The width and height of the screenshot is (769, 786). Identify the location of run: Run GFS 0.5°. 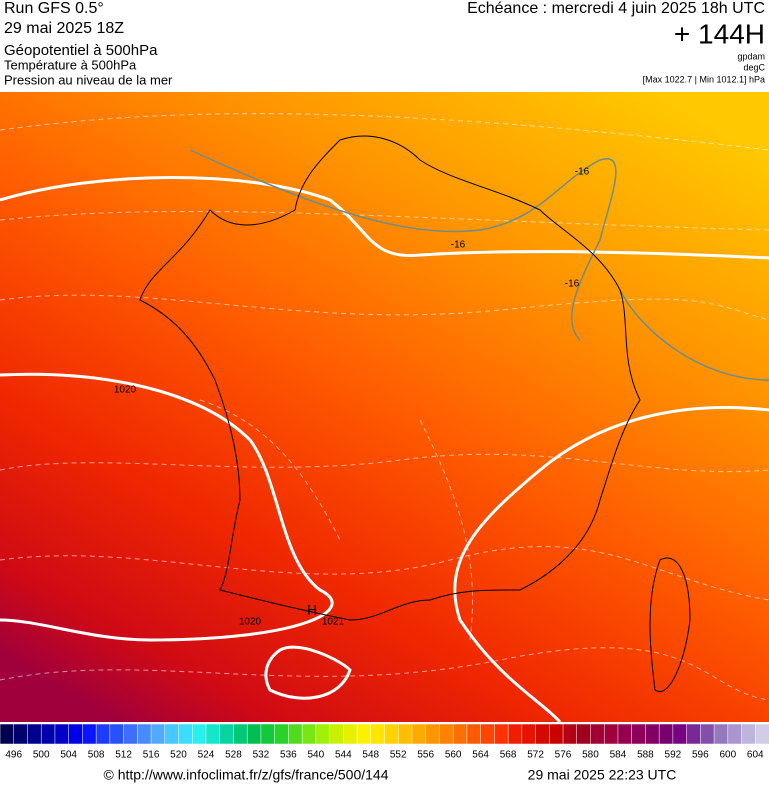
(54, 8).